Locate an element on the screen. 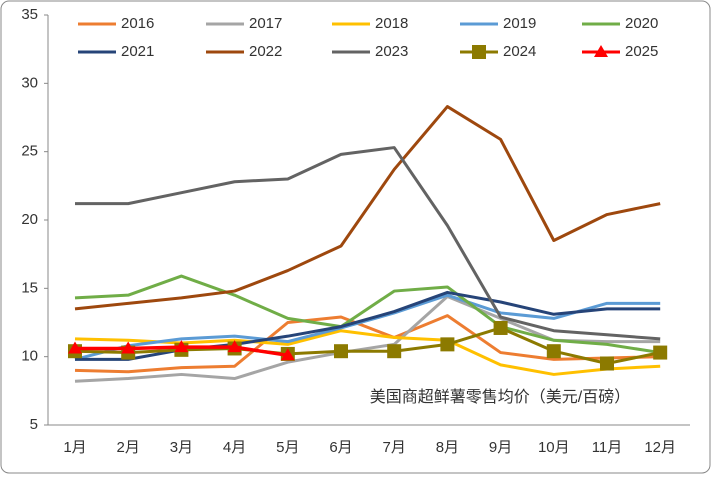 This screenshot has height=479, width=711. y-tick-label: 25 is located at coordinates (29, 151).